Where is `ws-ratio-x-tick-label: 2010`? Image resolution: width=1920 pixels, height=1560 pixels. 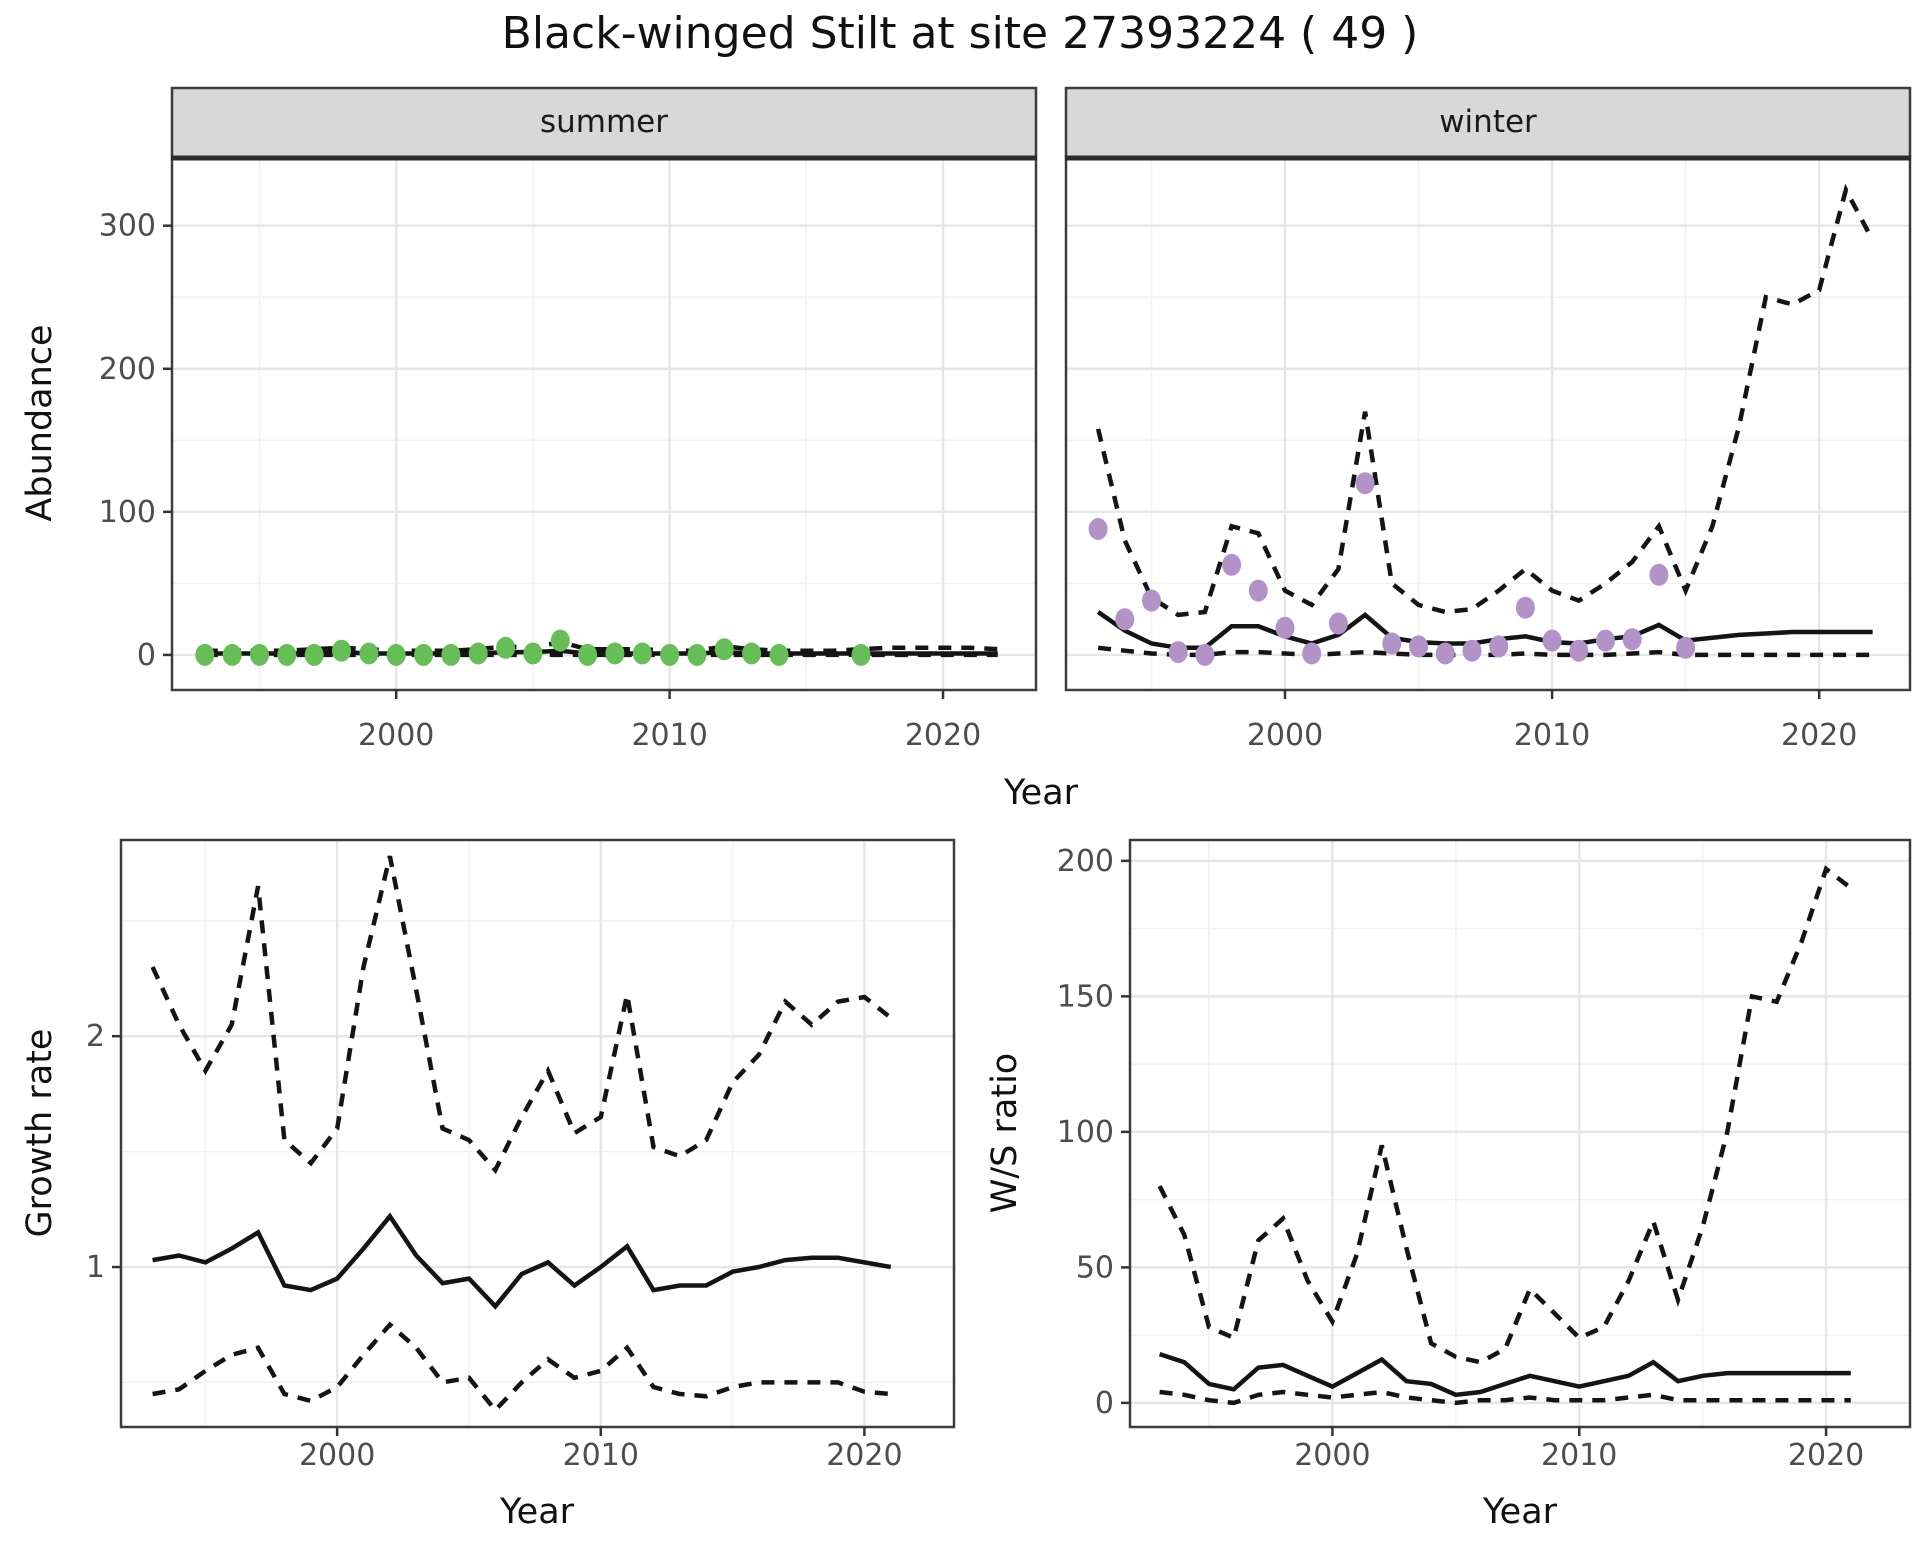 ws-ratio-x-tick-label: 2010 is located at coordinates (1579, 1455).